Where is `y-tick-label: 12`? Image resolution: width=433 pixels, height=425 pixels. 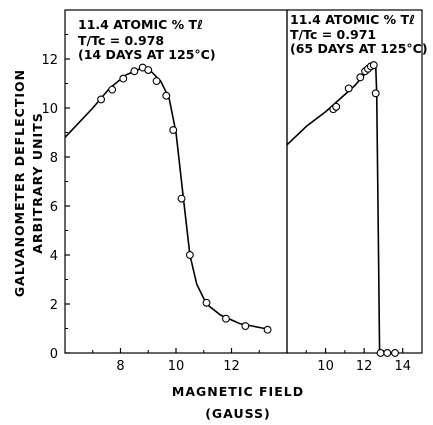
y-tick-label: 12 is located at coordinates (49, 60).